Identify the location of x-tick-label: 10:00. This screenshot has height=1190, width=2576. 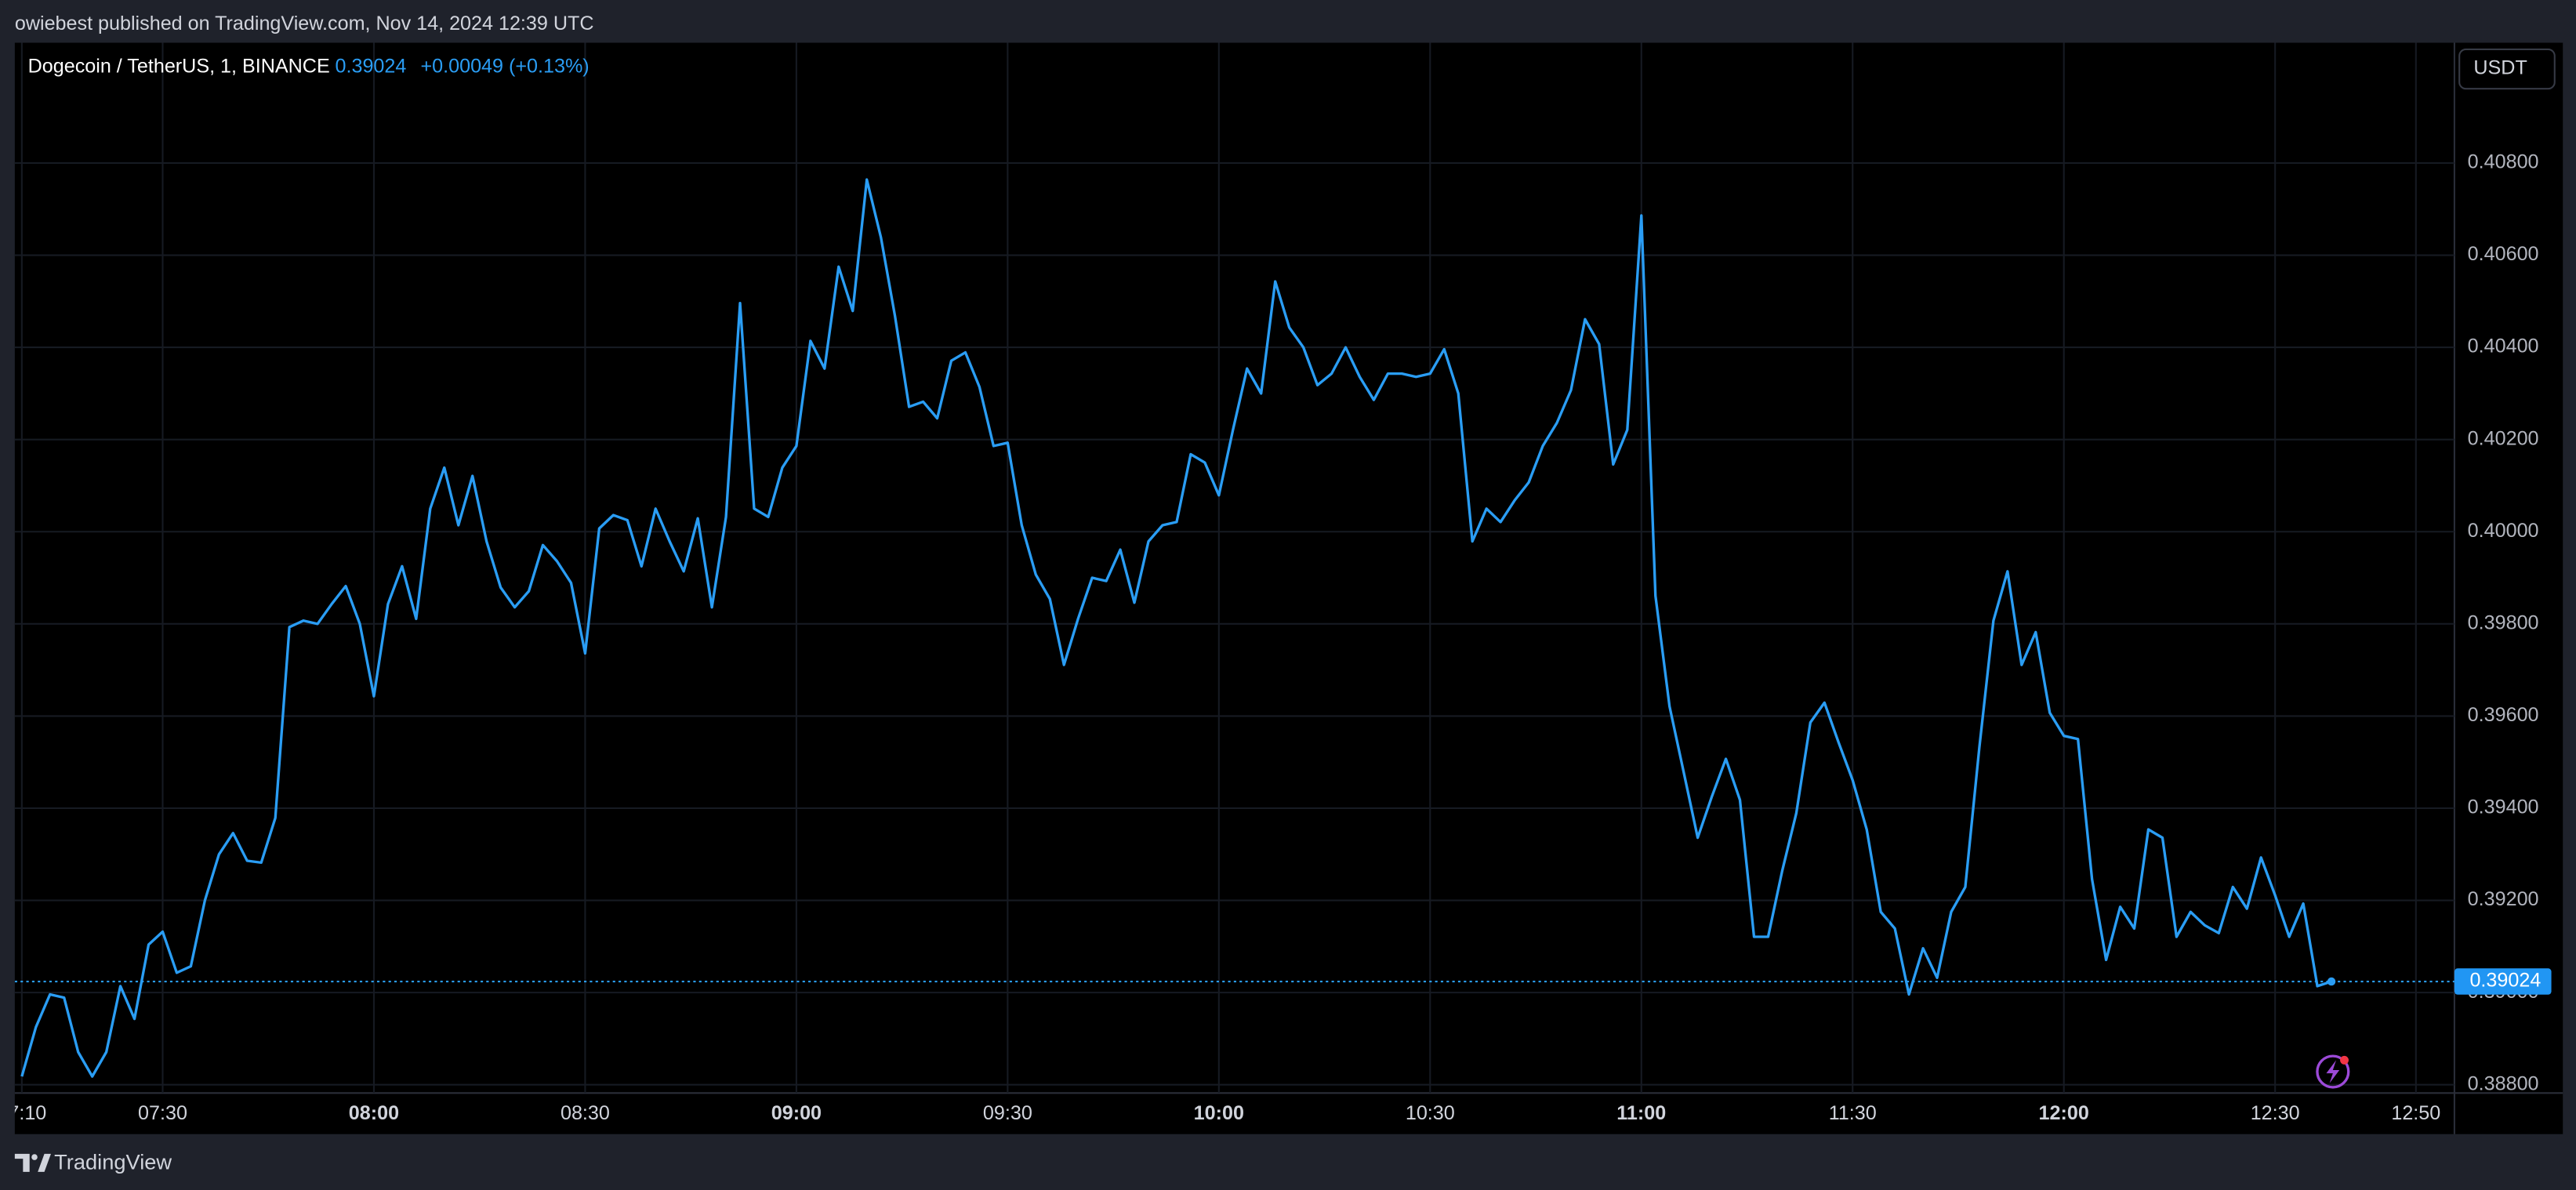
(1219, 1113).